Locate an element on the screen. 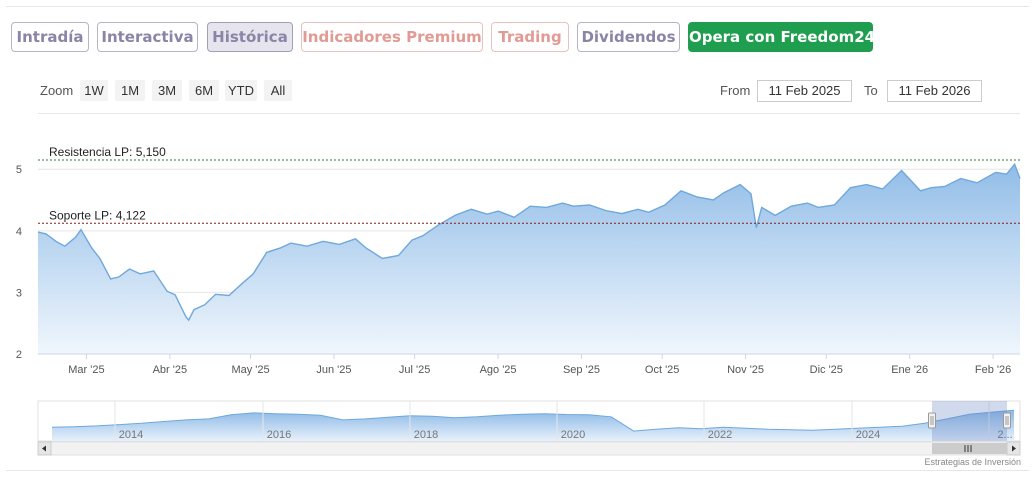 The height and width of the screenshot is (483, 1035). navigator-right-handle is located at coordinates (1007, 420).